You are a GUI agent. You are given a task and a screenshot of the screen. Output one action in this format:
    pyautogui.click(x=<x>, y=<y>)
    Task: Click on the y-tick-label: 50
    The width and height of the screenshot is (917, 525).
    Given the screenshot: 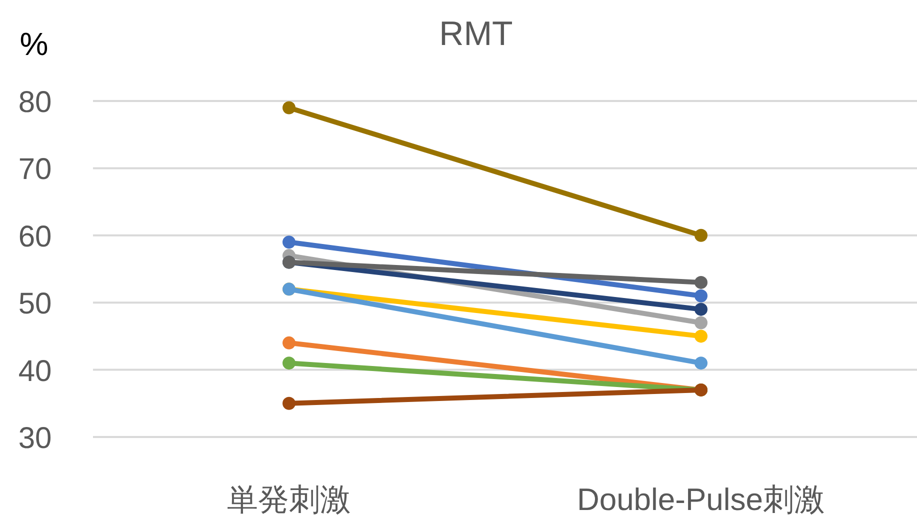 What is the action you would take?
    pyautogui.click(x=35, y=304)
    